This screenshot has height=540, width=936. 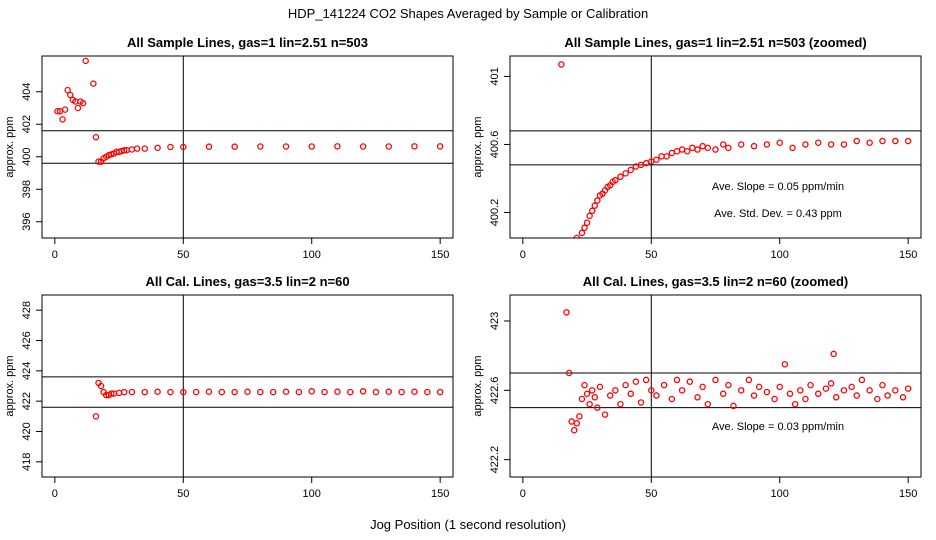 What do you see at coordinates (27, 157) in the screenshot?
I see `y-tick-label: 400` at bounding box center [27, 157].